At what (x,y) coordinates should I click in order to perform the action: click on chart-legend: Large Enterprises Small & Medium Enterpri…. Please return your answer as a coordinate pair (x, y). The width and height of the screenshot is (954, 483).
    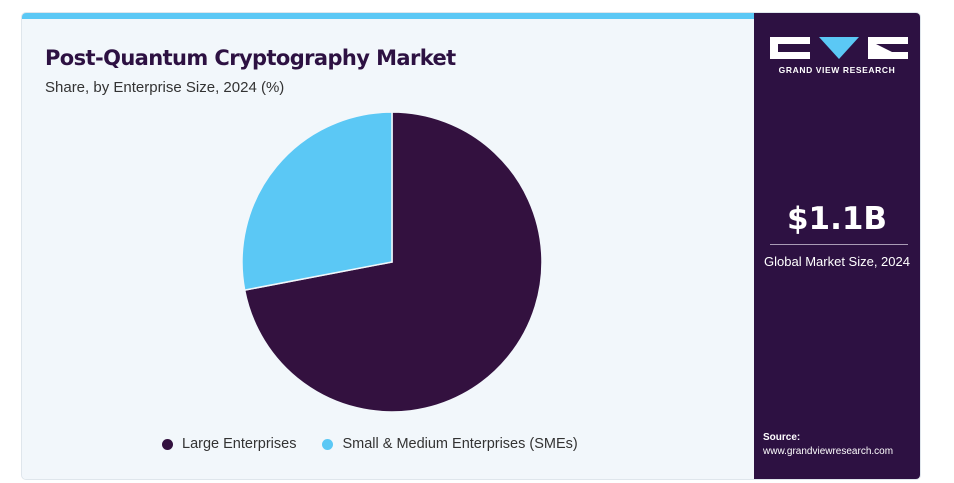
    Looking at the image, I should click on (383, 444).